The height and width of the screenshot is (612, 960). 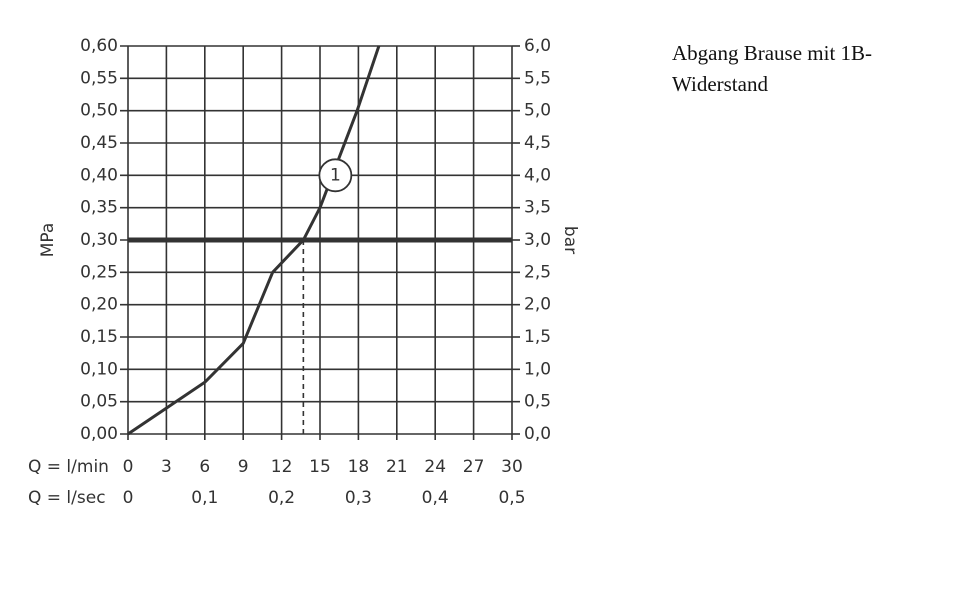 I want to click on x2-tick-label: 0,3, so click(x=358, y=498).